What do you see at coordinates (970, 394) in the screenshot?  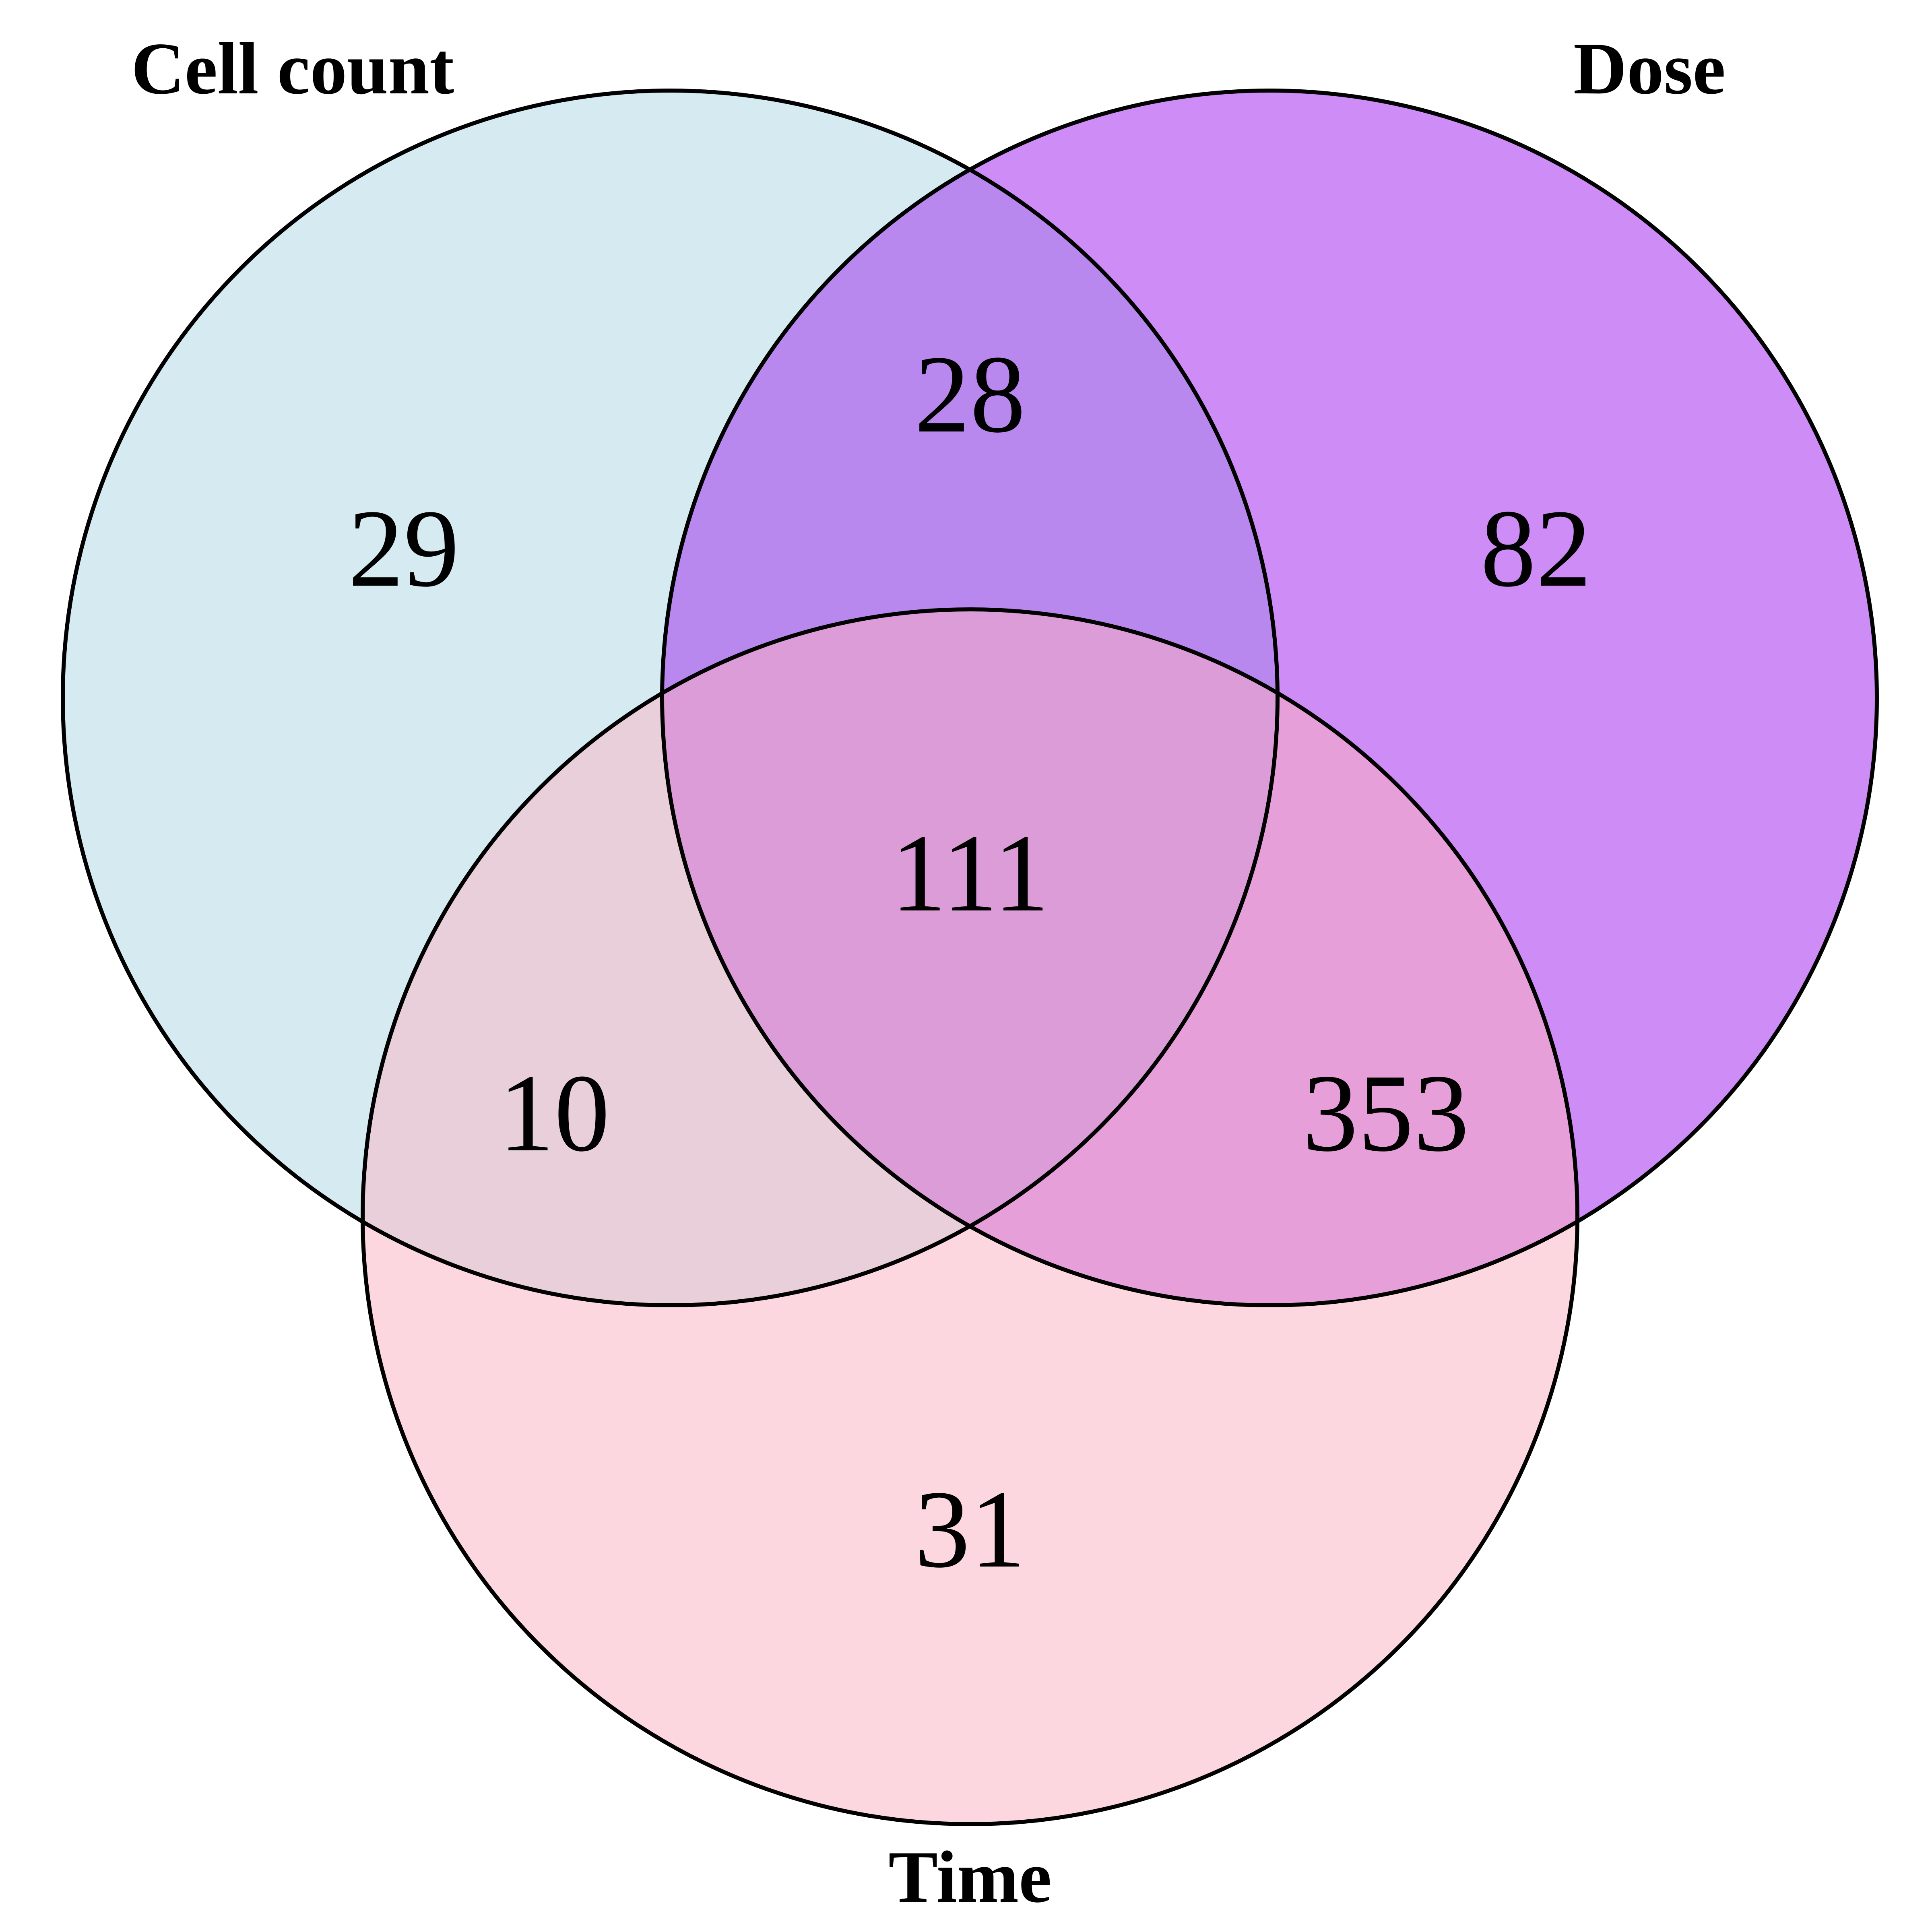 I see `count-cell-count-dose: 28` at bounding box center [970, 394].